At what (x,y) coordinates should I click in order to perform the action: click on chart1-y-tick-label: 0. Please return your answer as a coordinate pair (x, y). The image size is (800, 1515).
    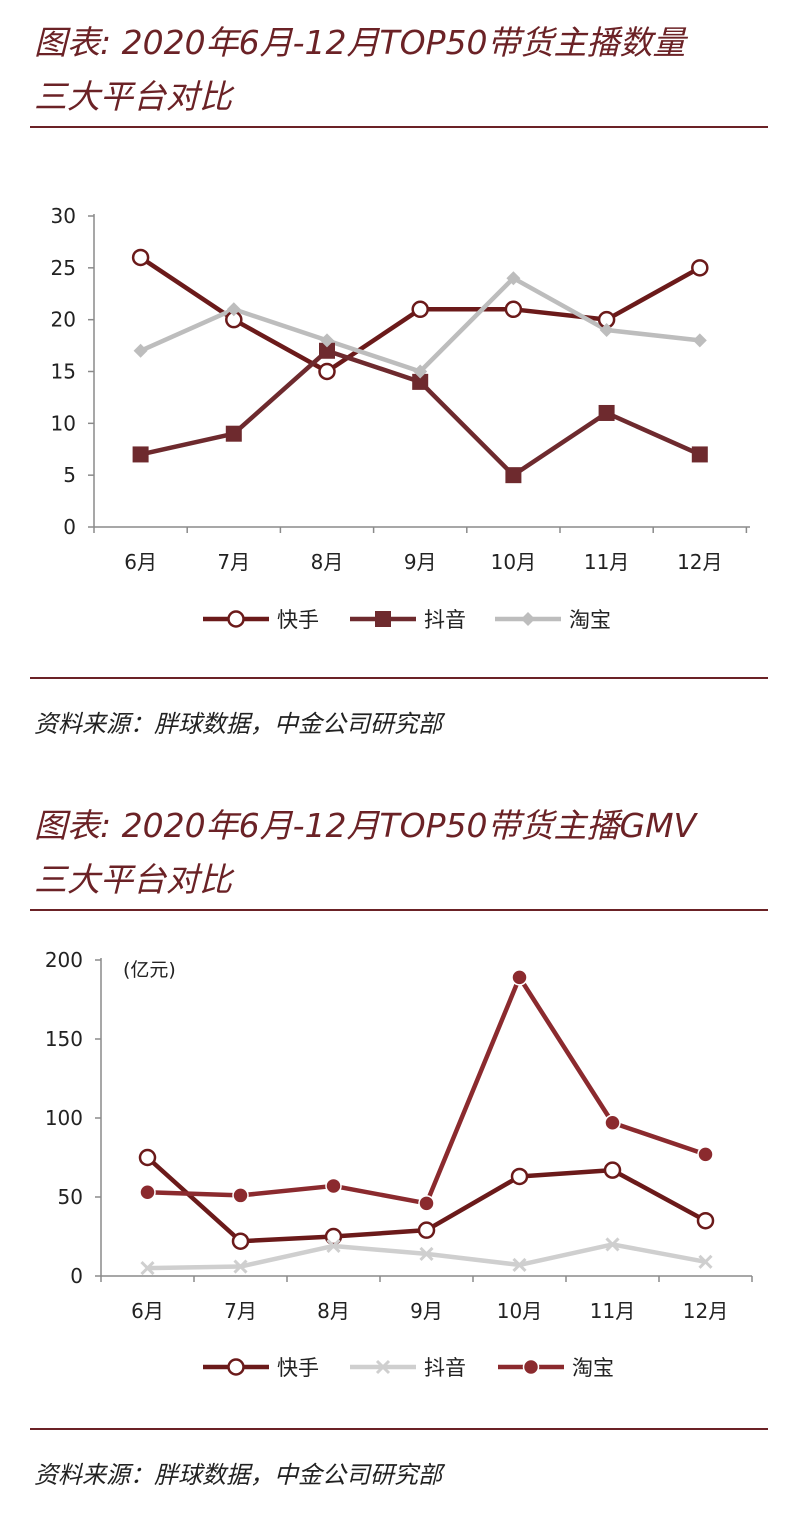
    Looking at the image, I should click on (69, 527).